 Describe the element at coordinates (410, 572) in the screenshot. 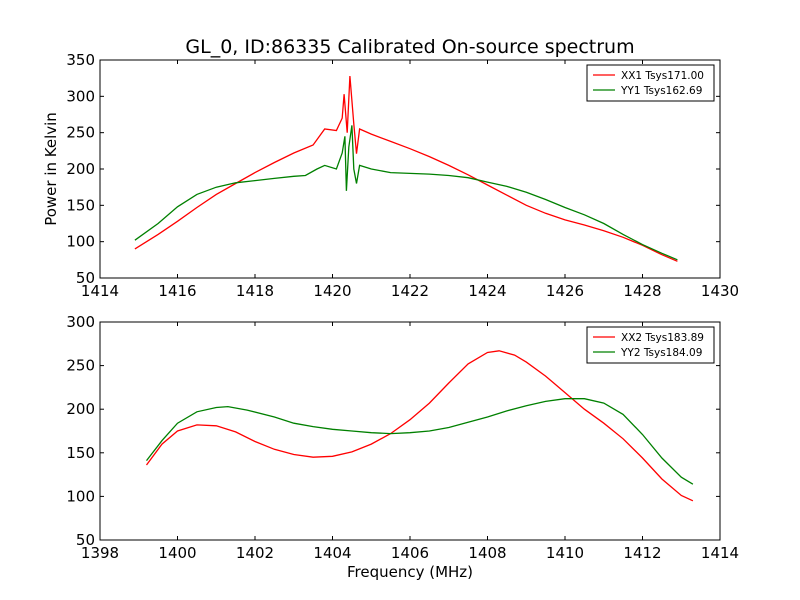

I see `x-axis-label: Frequency (MHz)` at that location.